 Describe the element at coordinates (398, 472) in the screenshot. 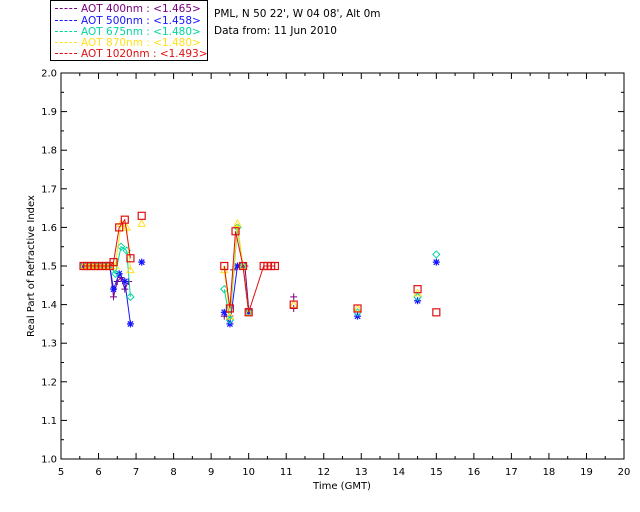

I see `x-tick-label: 14` at that location.